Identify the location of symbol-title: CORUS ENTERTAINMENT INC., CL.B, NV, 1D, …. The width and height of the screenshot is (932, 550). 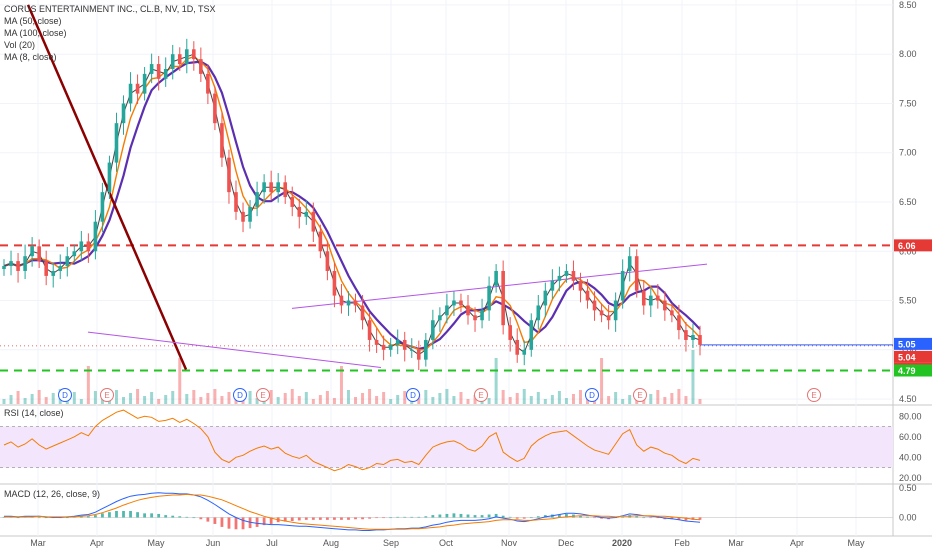
(110, 9).